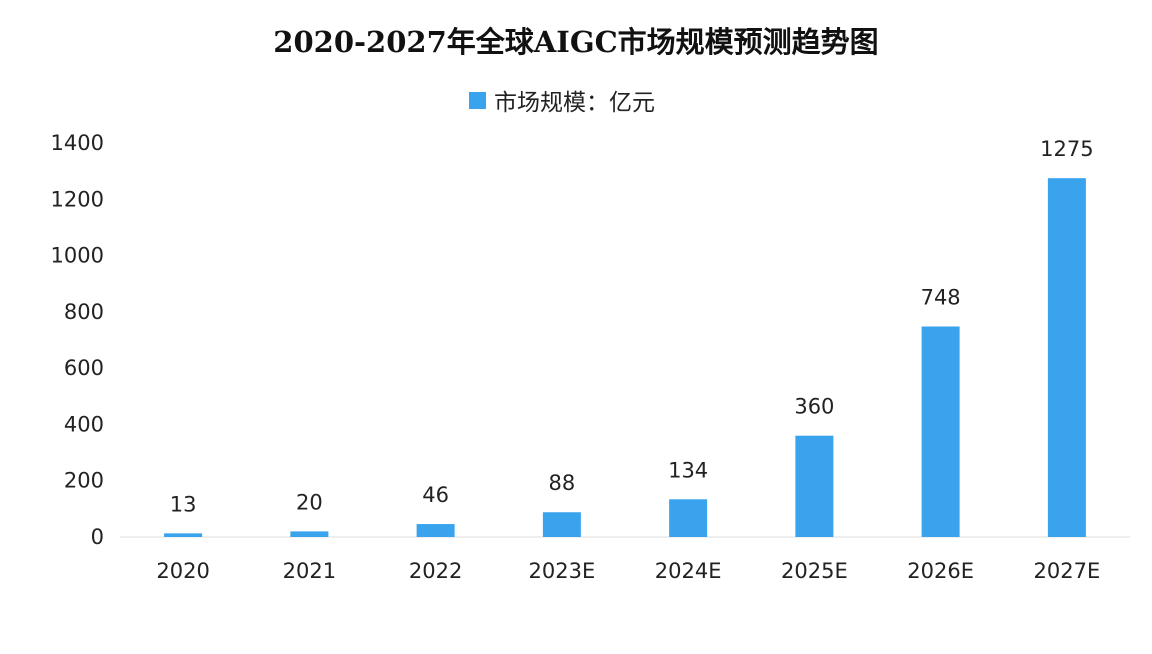 Image resolution: width=1152 pixels, height=654 pixels. Describe the element at coordinates (435, 495) in the screenshot. I see `data-label-2022: 46` at that location.